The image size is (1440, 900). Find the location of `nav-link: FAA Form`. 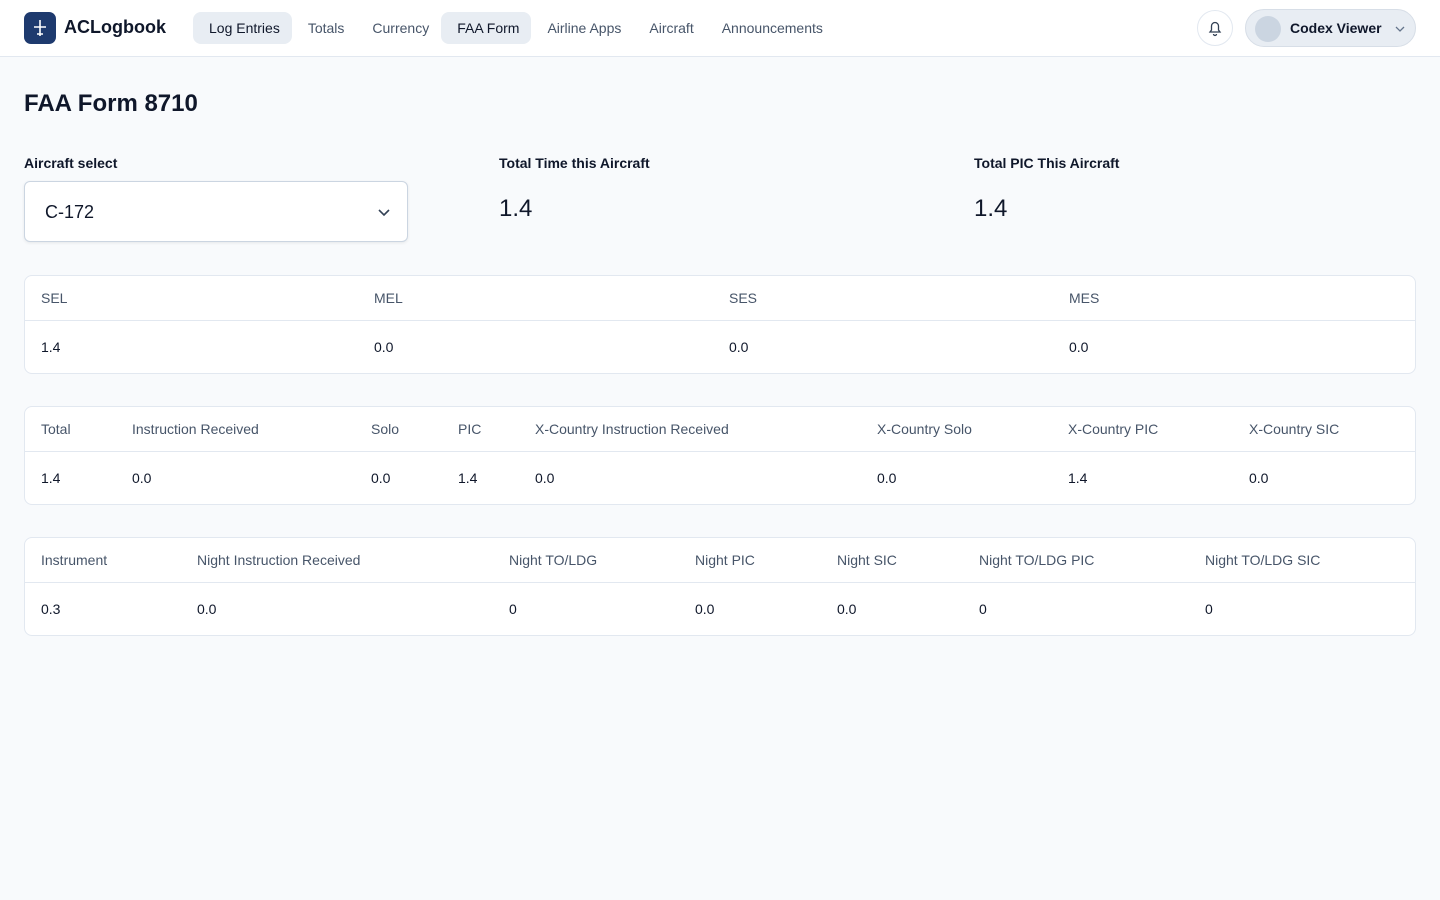

nav-link: FAA Form is located at coordinates (486, 28).